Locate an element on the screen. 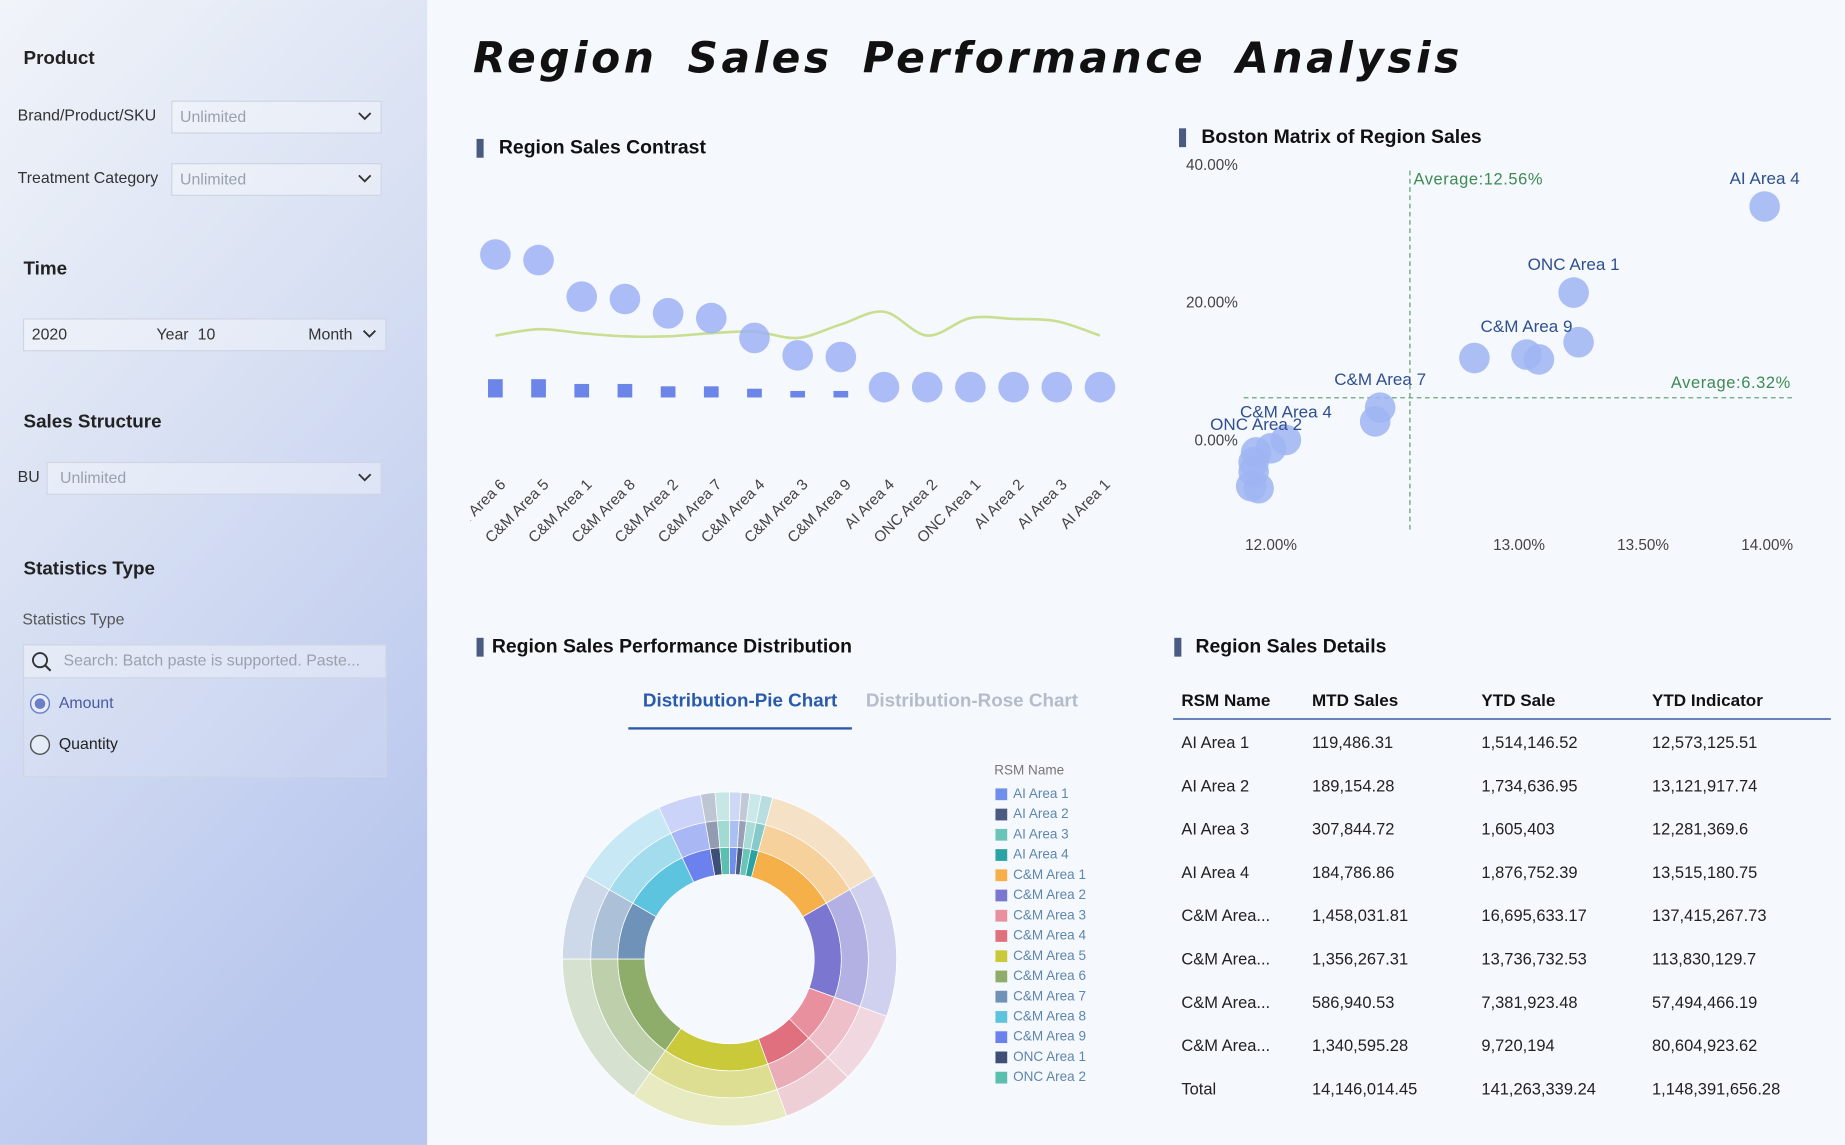 This screenshot has width=1845, height=1145. point-label: C&M Area 4 is located at coordinates (1286, 411).